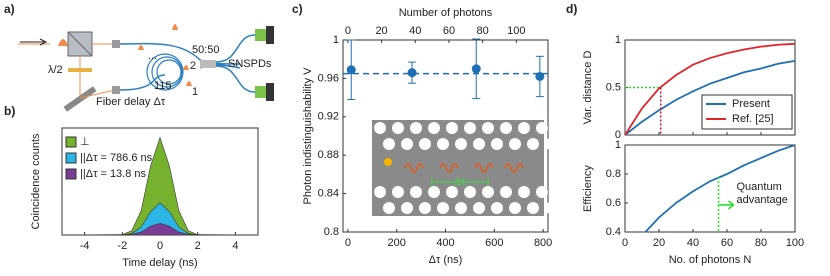 This screenshot has width=830, height=276. What do you see at coordinates (727, 243) in the screenshot?
I see `x-tick-label: 60` at bounding box center [727, 243].